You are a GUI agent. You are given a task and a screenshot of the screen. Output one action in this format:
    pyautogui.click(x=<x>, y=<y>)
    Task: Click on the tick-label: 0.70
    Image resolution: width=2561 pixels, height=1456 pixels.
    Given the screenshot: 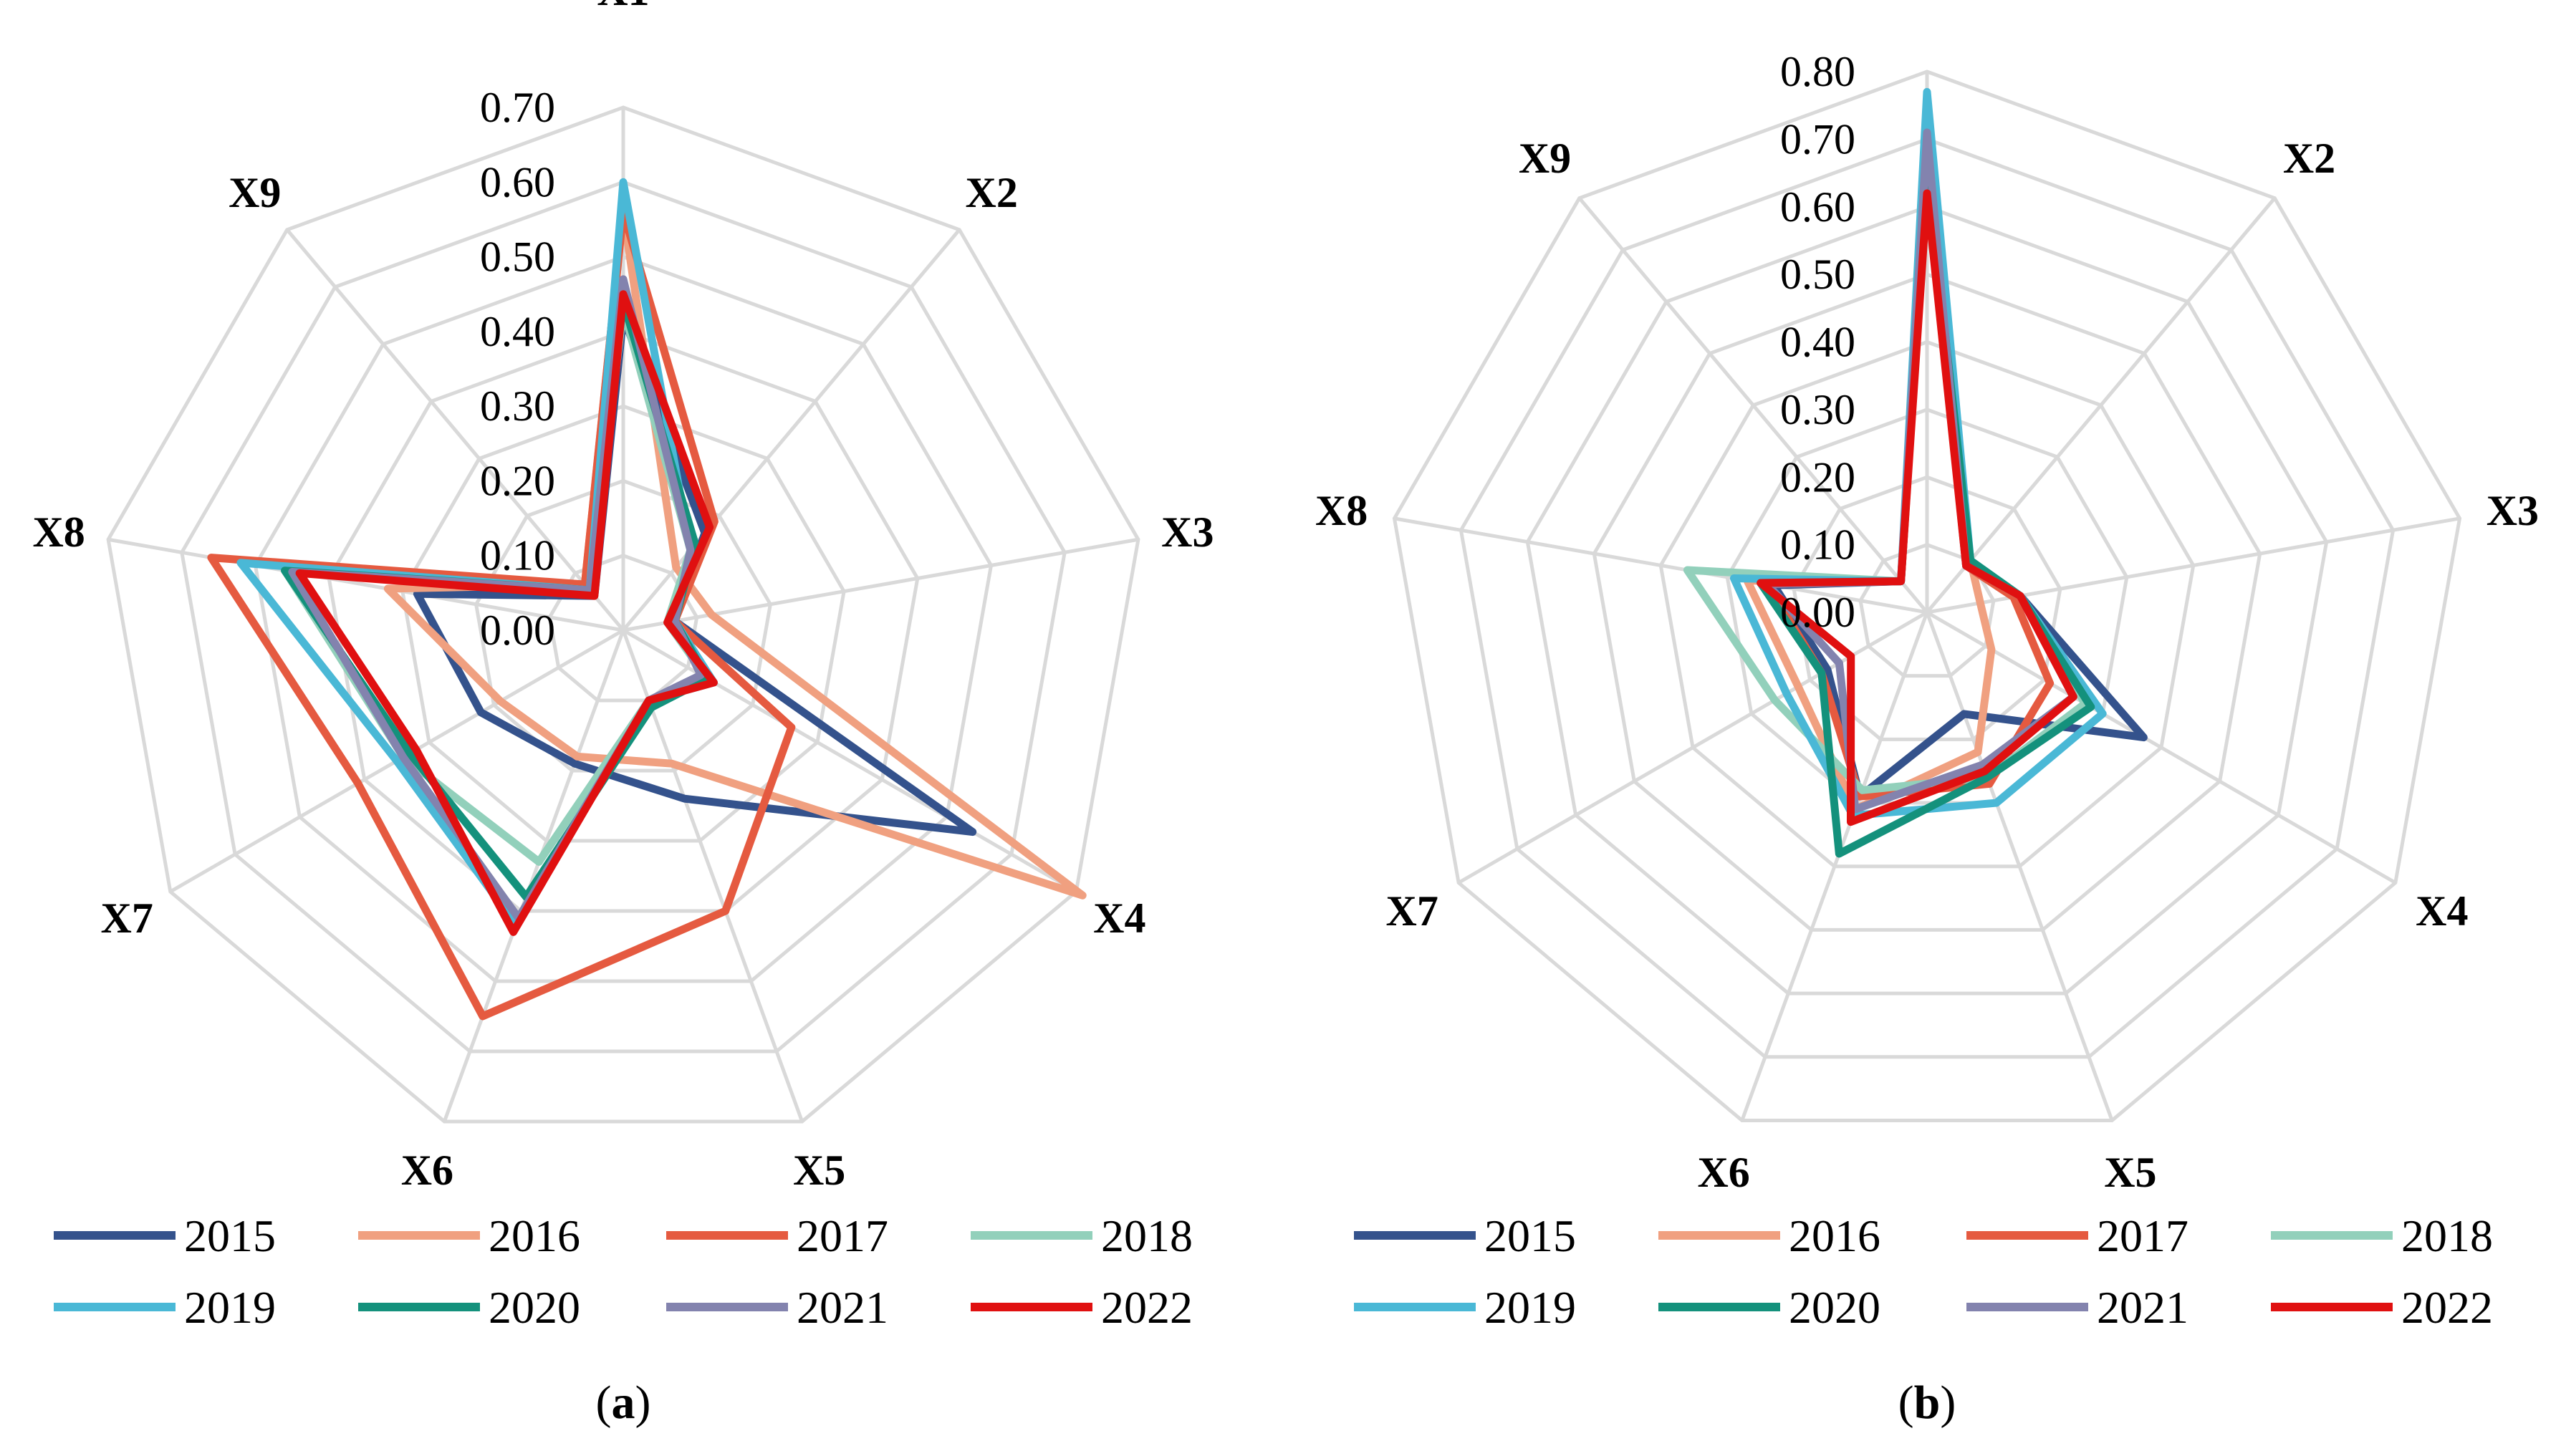 What is the action you would take?
    pyautogui.click(x=517, y=107)
    